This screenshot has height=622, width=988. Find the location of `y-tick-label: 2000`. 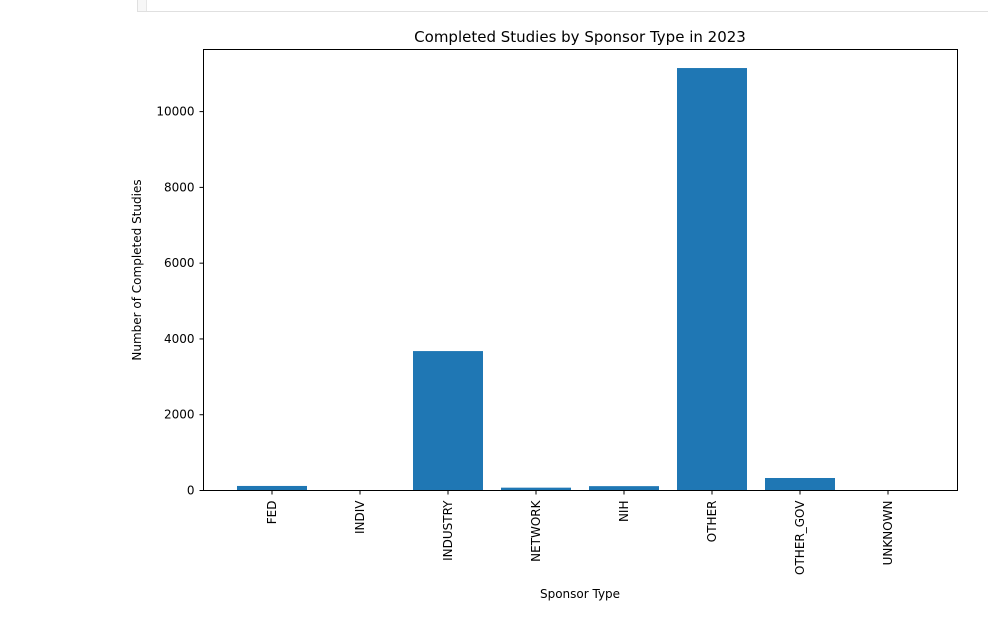

y-tick-label: 2000 is located at coordinates (179, 415).